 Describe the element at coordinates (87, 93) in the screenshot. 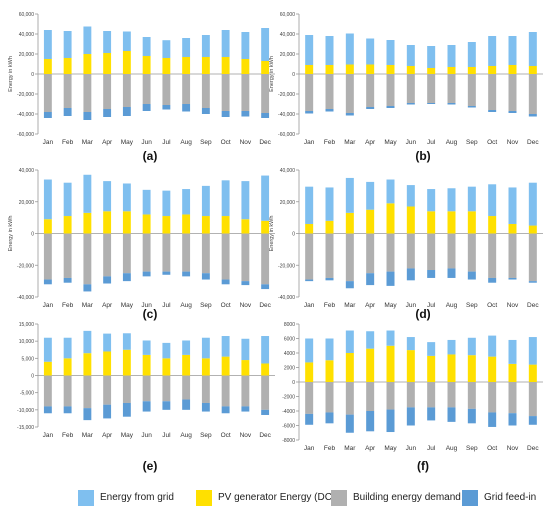

I see `bar-building-energy-demand-mar` at that location.